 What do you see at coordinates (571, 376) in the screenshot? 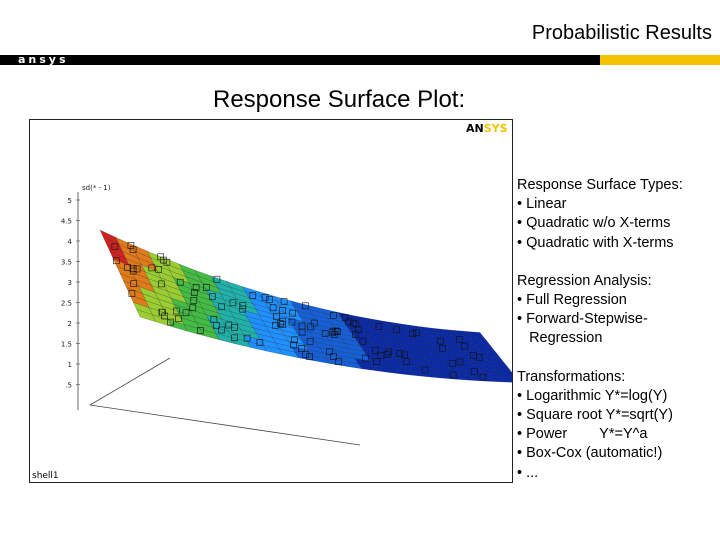
I see `side-group-heading: Transformations:` at bounding box center [571, 376].